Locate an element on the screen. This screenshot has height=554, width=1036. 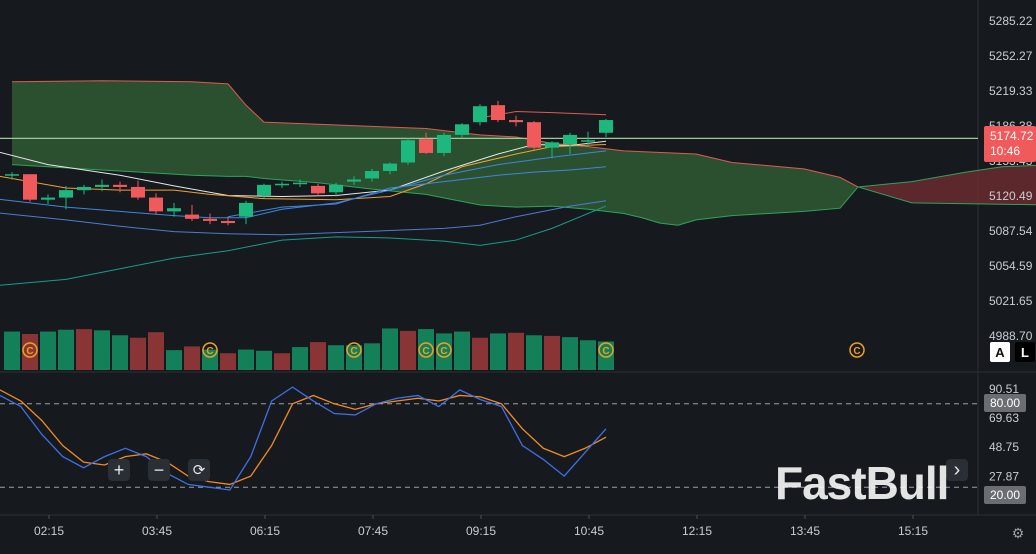
scroll-right-button: › is located at coordinates (957, 470).